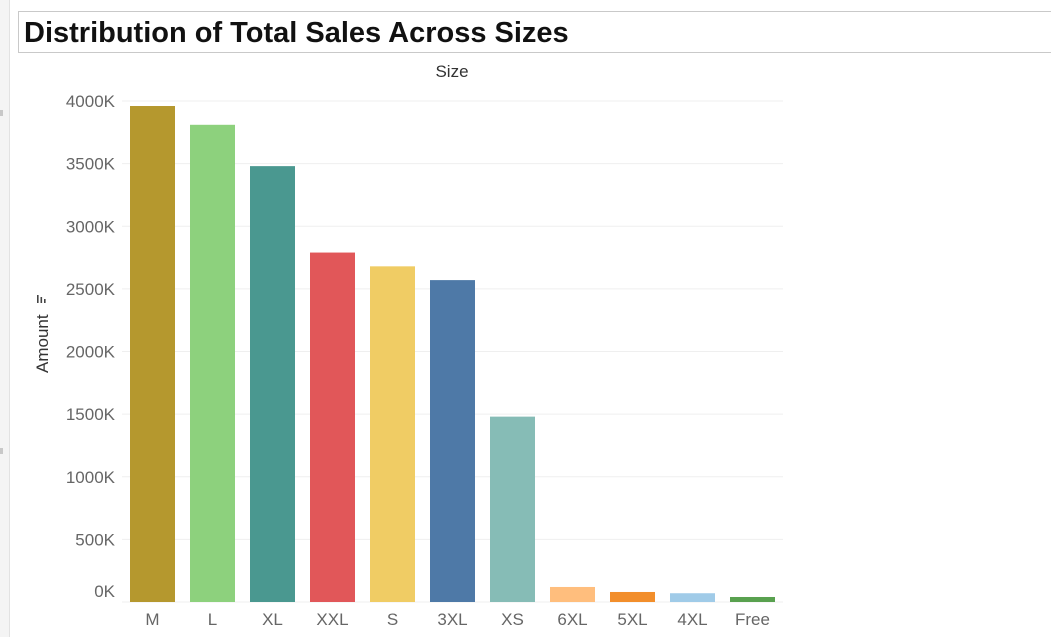 This screenshot has width=1051, height=637. Describe the element at coordinates (392, 434) in the screenshot. I see `bar-s` at that location.